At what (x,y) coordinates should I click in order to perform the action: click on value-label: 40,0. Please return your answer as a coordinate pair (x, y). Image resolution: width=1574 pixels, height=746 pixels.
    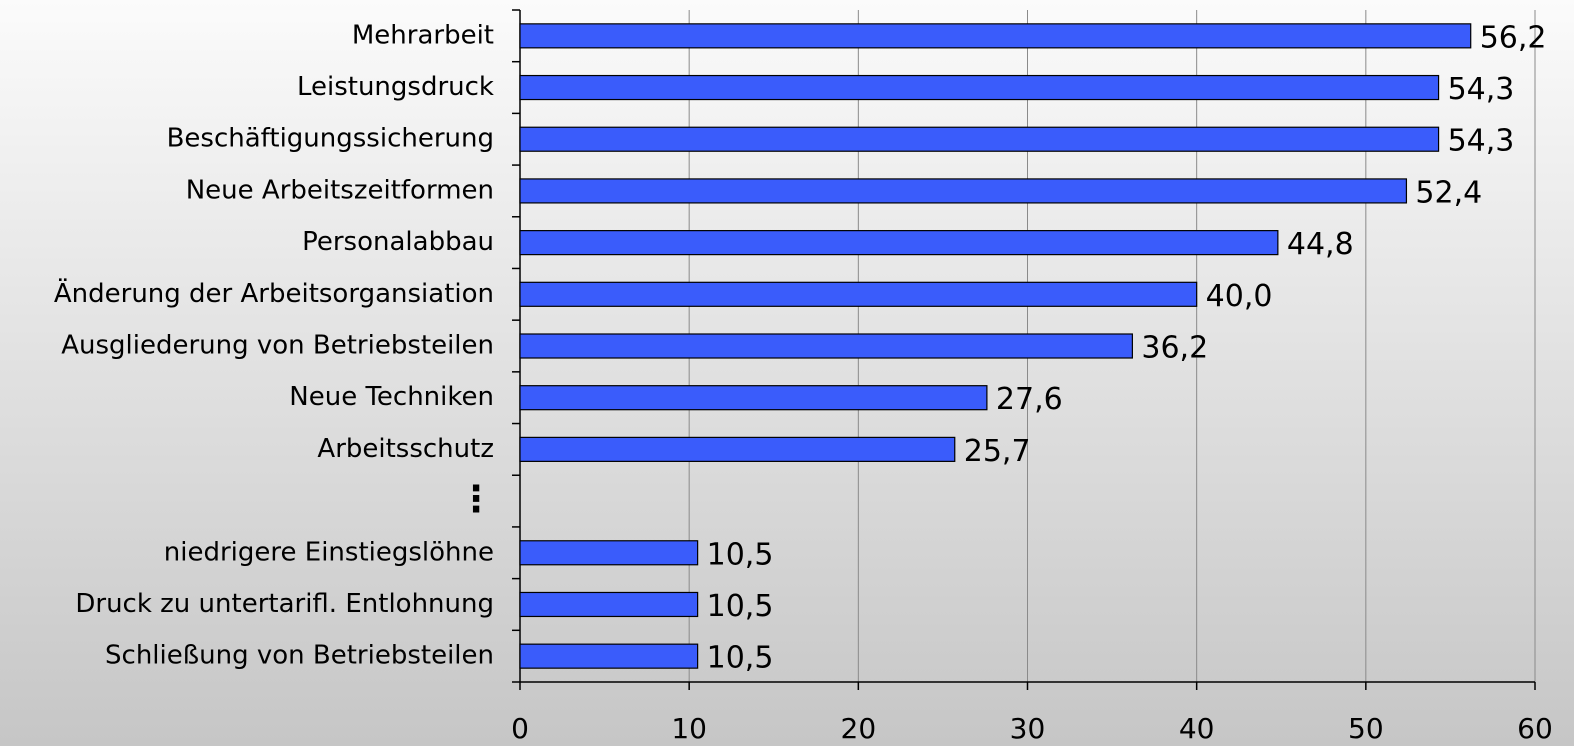
    Looking at the image, I should click on (1239, 296).